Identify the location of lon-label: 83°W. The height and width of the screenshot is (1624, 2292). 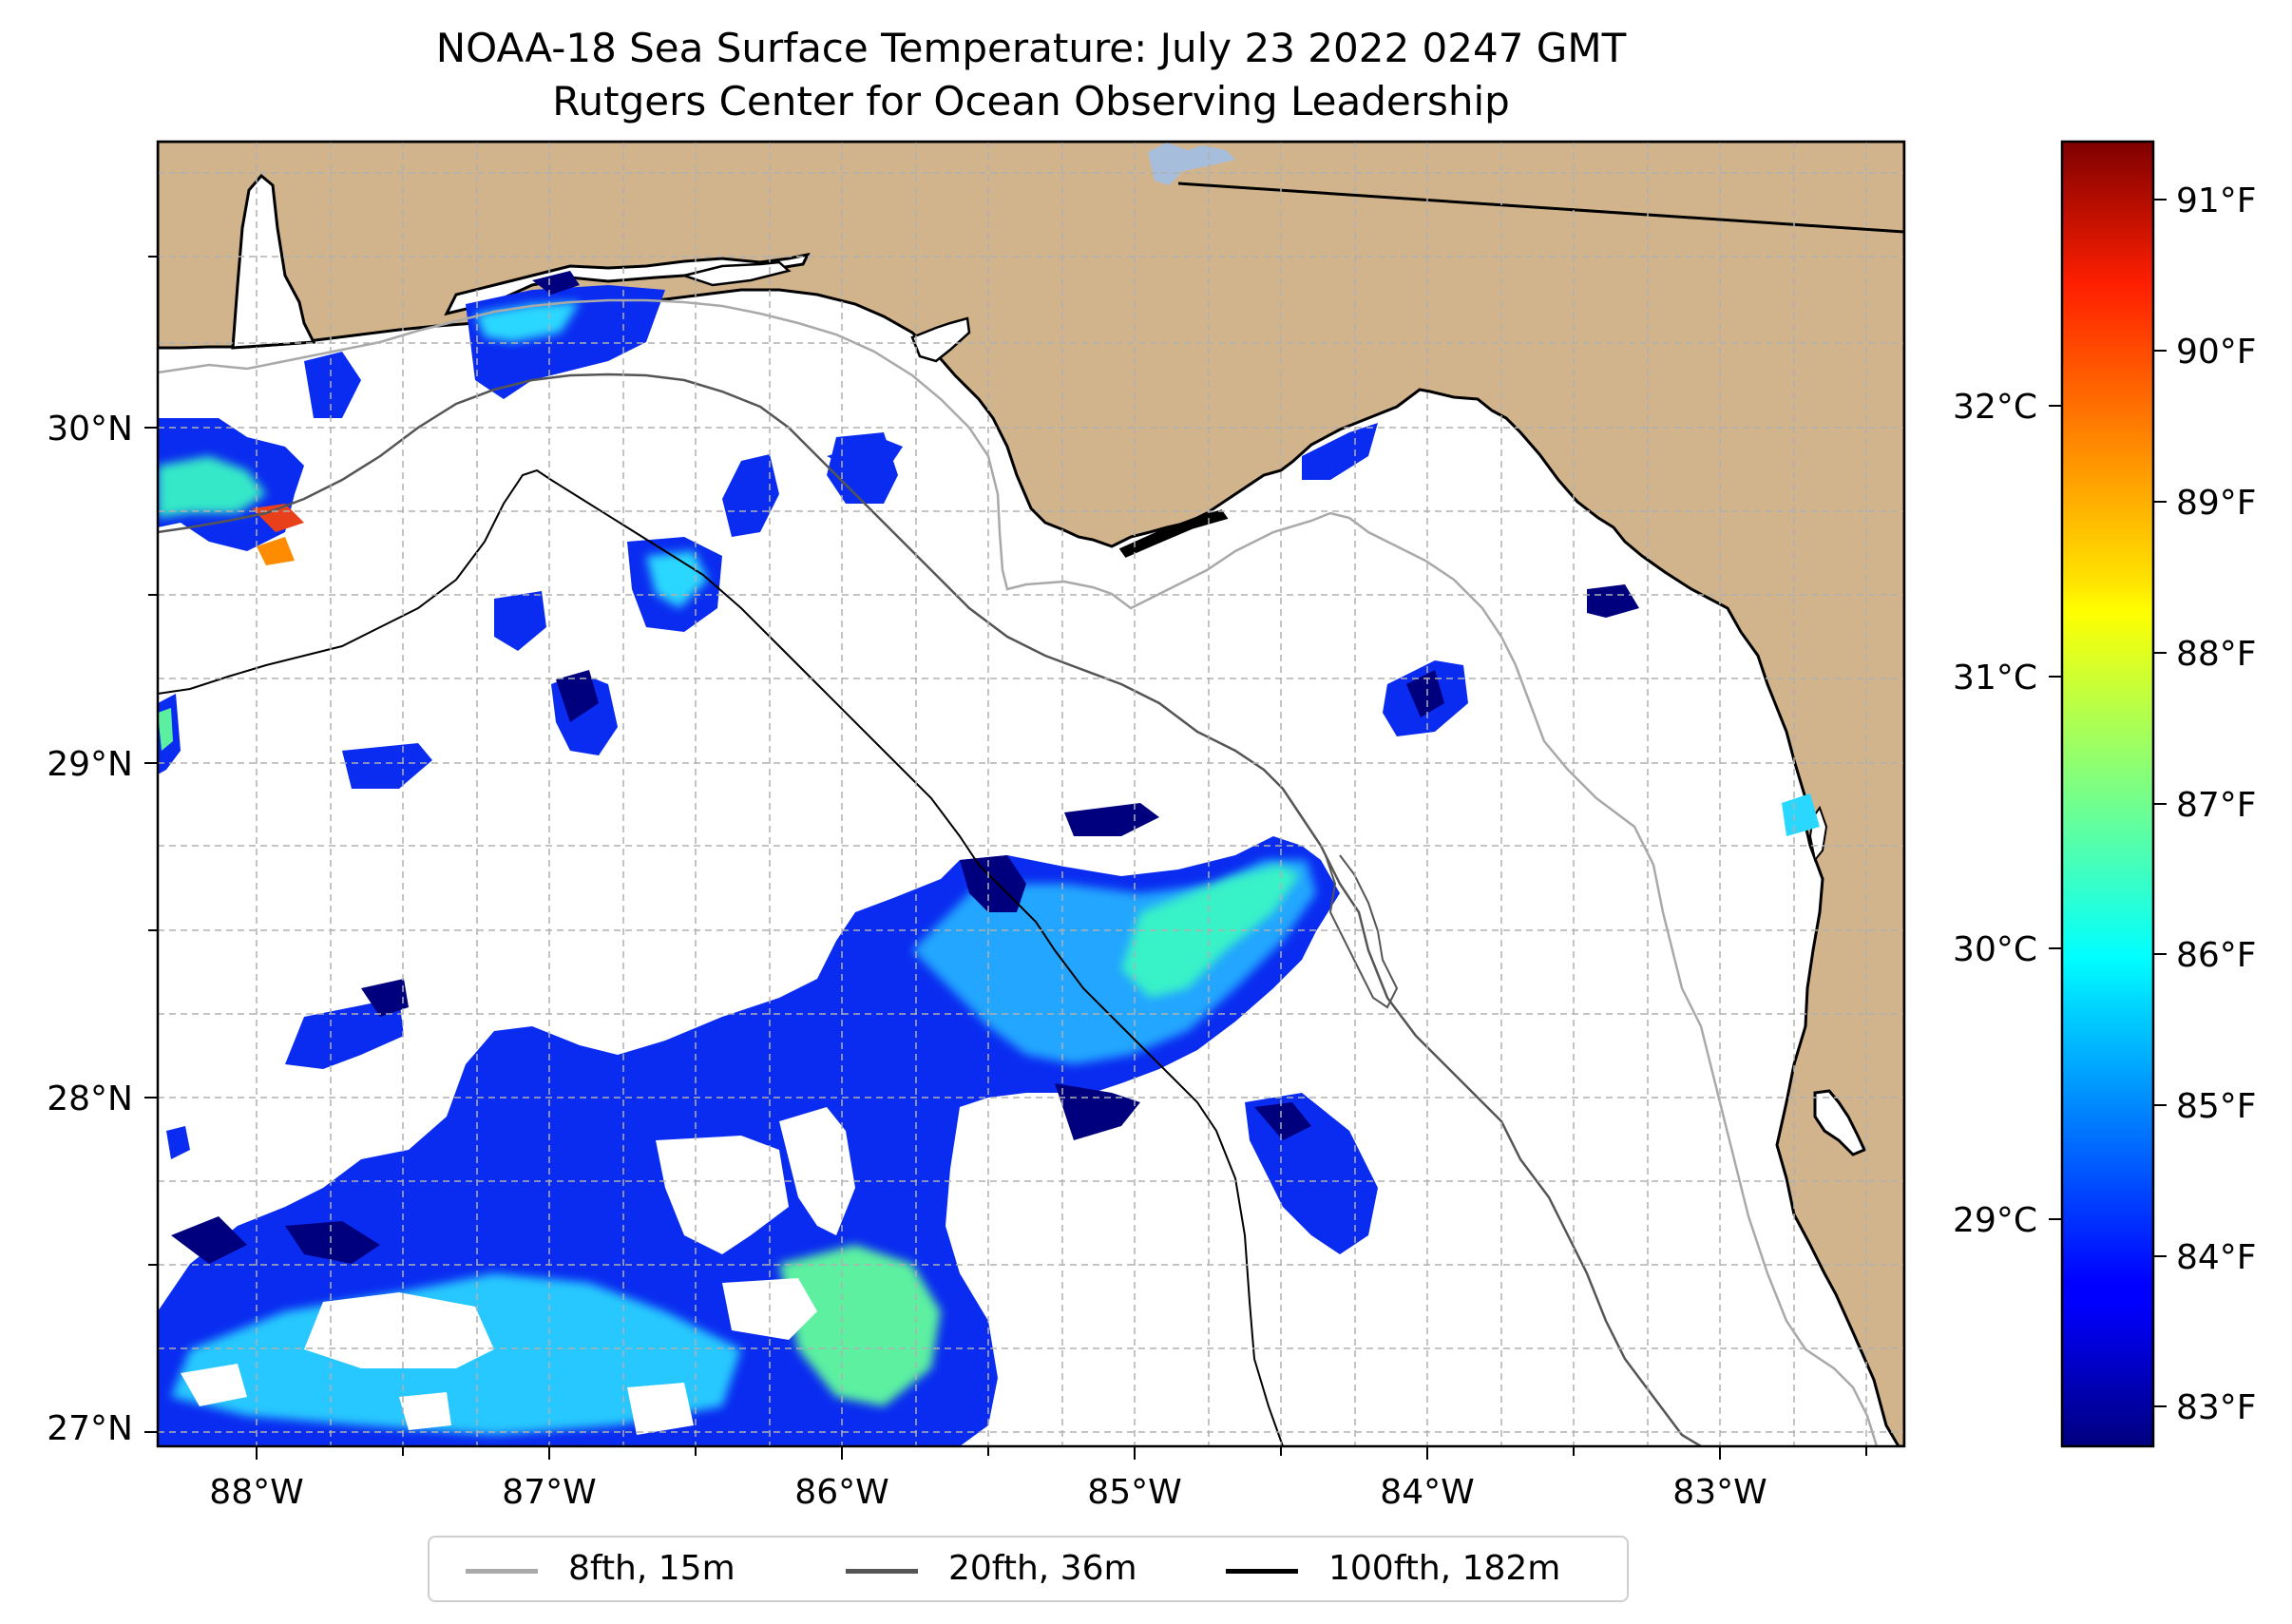
(1719, 1492).